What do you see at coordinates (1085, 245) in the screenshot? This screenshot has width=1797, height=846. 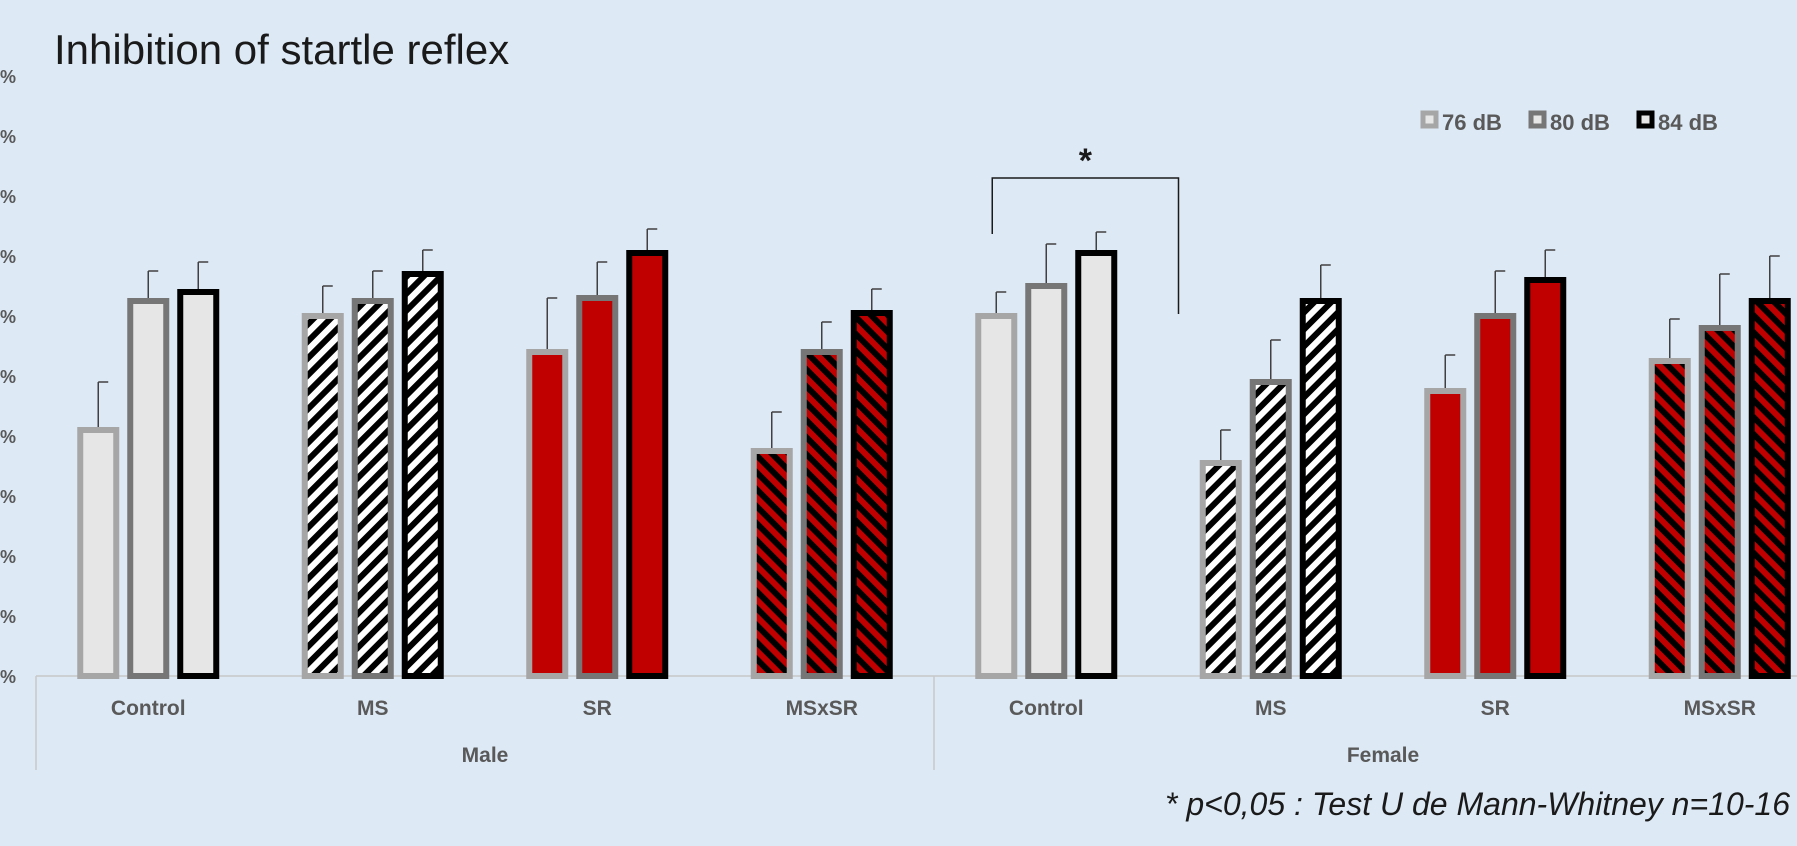 I see `significance-bracket` at bounding box center [1085, 245].